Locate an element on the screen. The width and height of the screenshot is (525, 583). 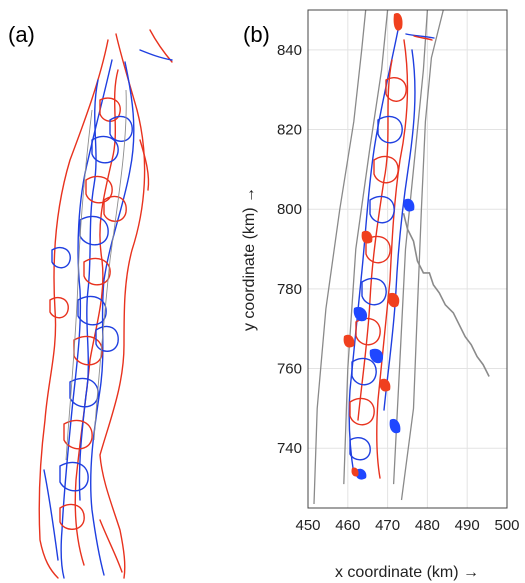
right-bank-line is located at coordinates (422, 255).